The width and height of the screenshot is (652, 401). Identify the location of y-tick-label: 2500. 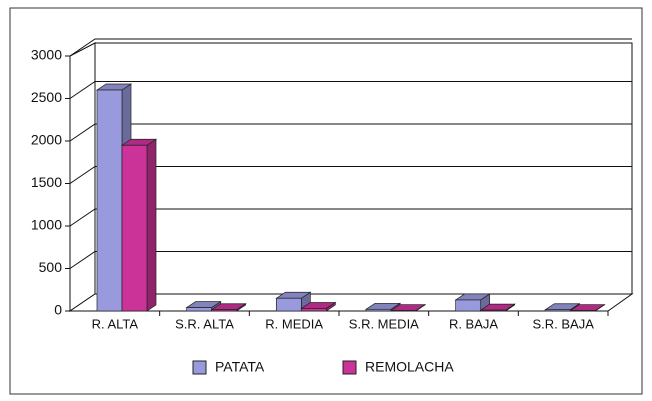
(46, 97).